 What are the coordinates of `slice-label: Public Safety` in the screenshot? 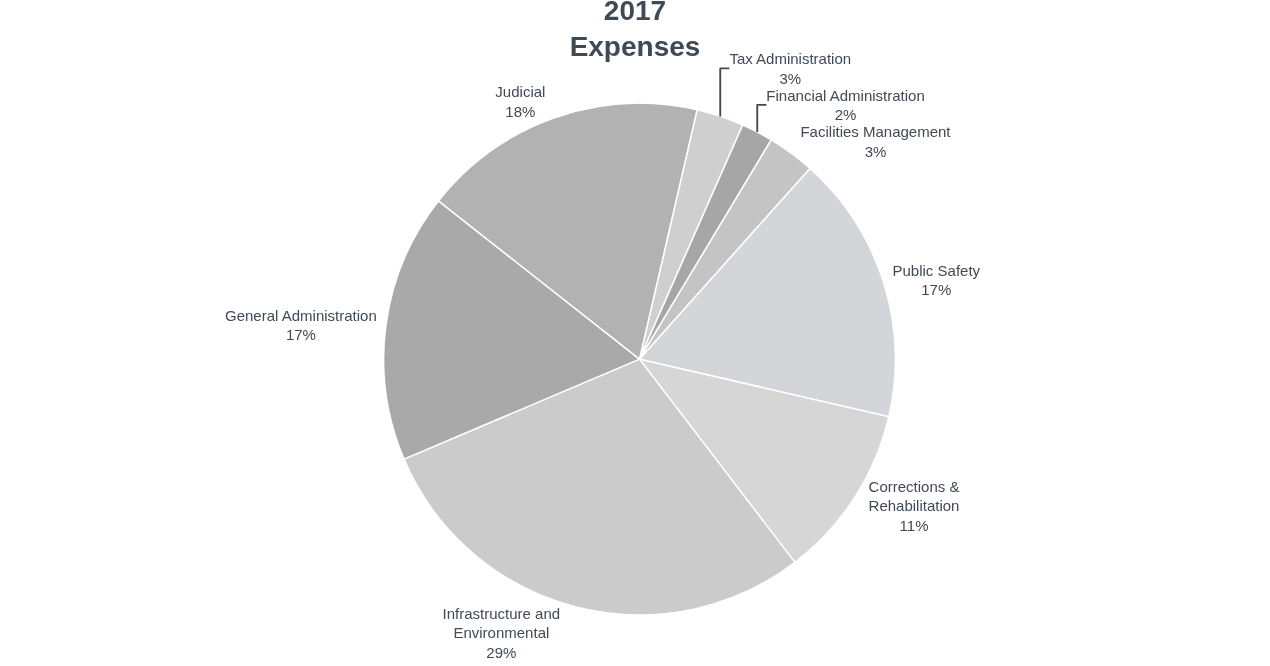 It's located at (936, 270).